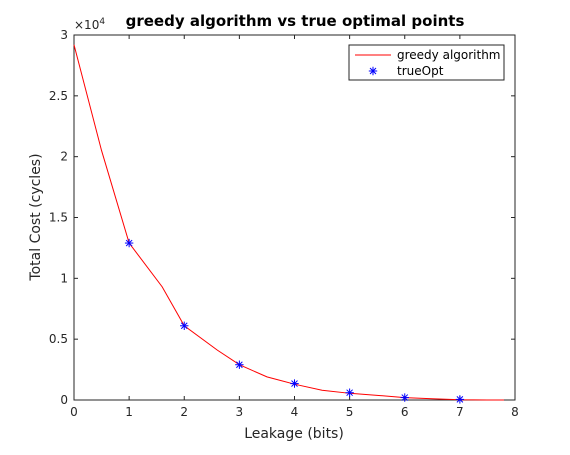 This screenshot has width=570, height=455. Describe the element at coordinates (515, 412) in the screenshot. I see `x-tick-label: 8` at that location.